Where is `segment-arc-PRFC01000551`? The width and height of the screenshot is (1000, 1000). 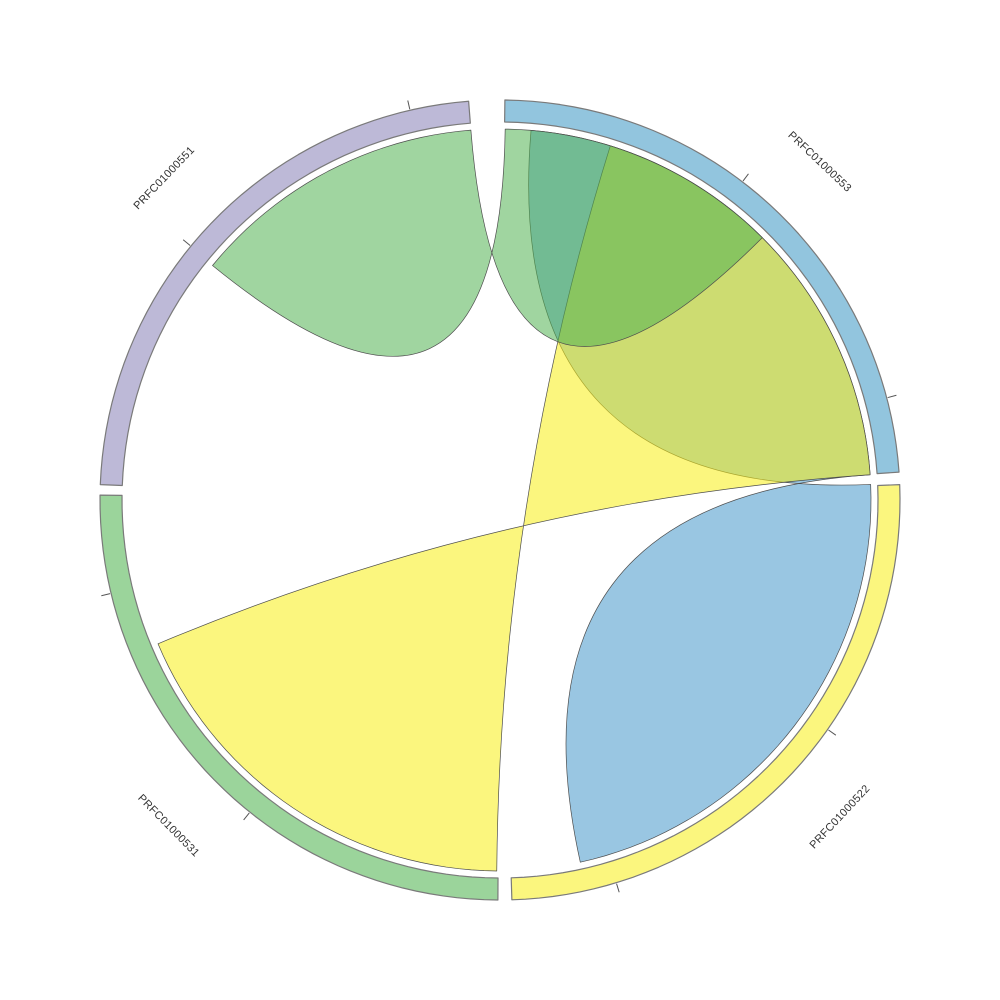 segment-arc-PRFC01000551 is located at coordinates (285, 293).